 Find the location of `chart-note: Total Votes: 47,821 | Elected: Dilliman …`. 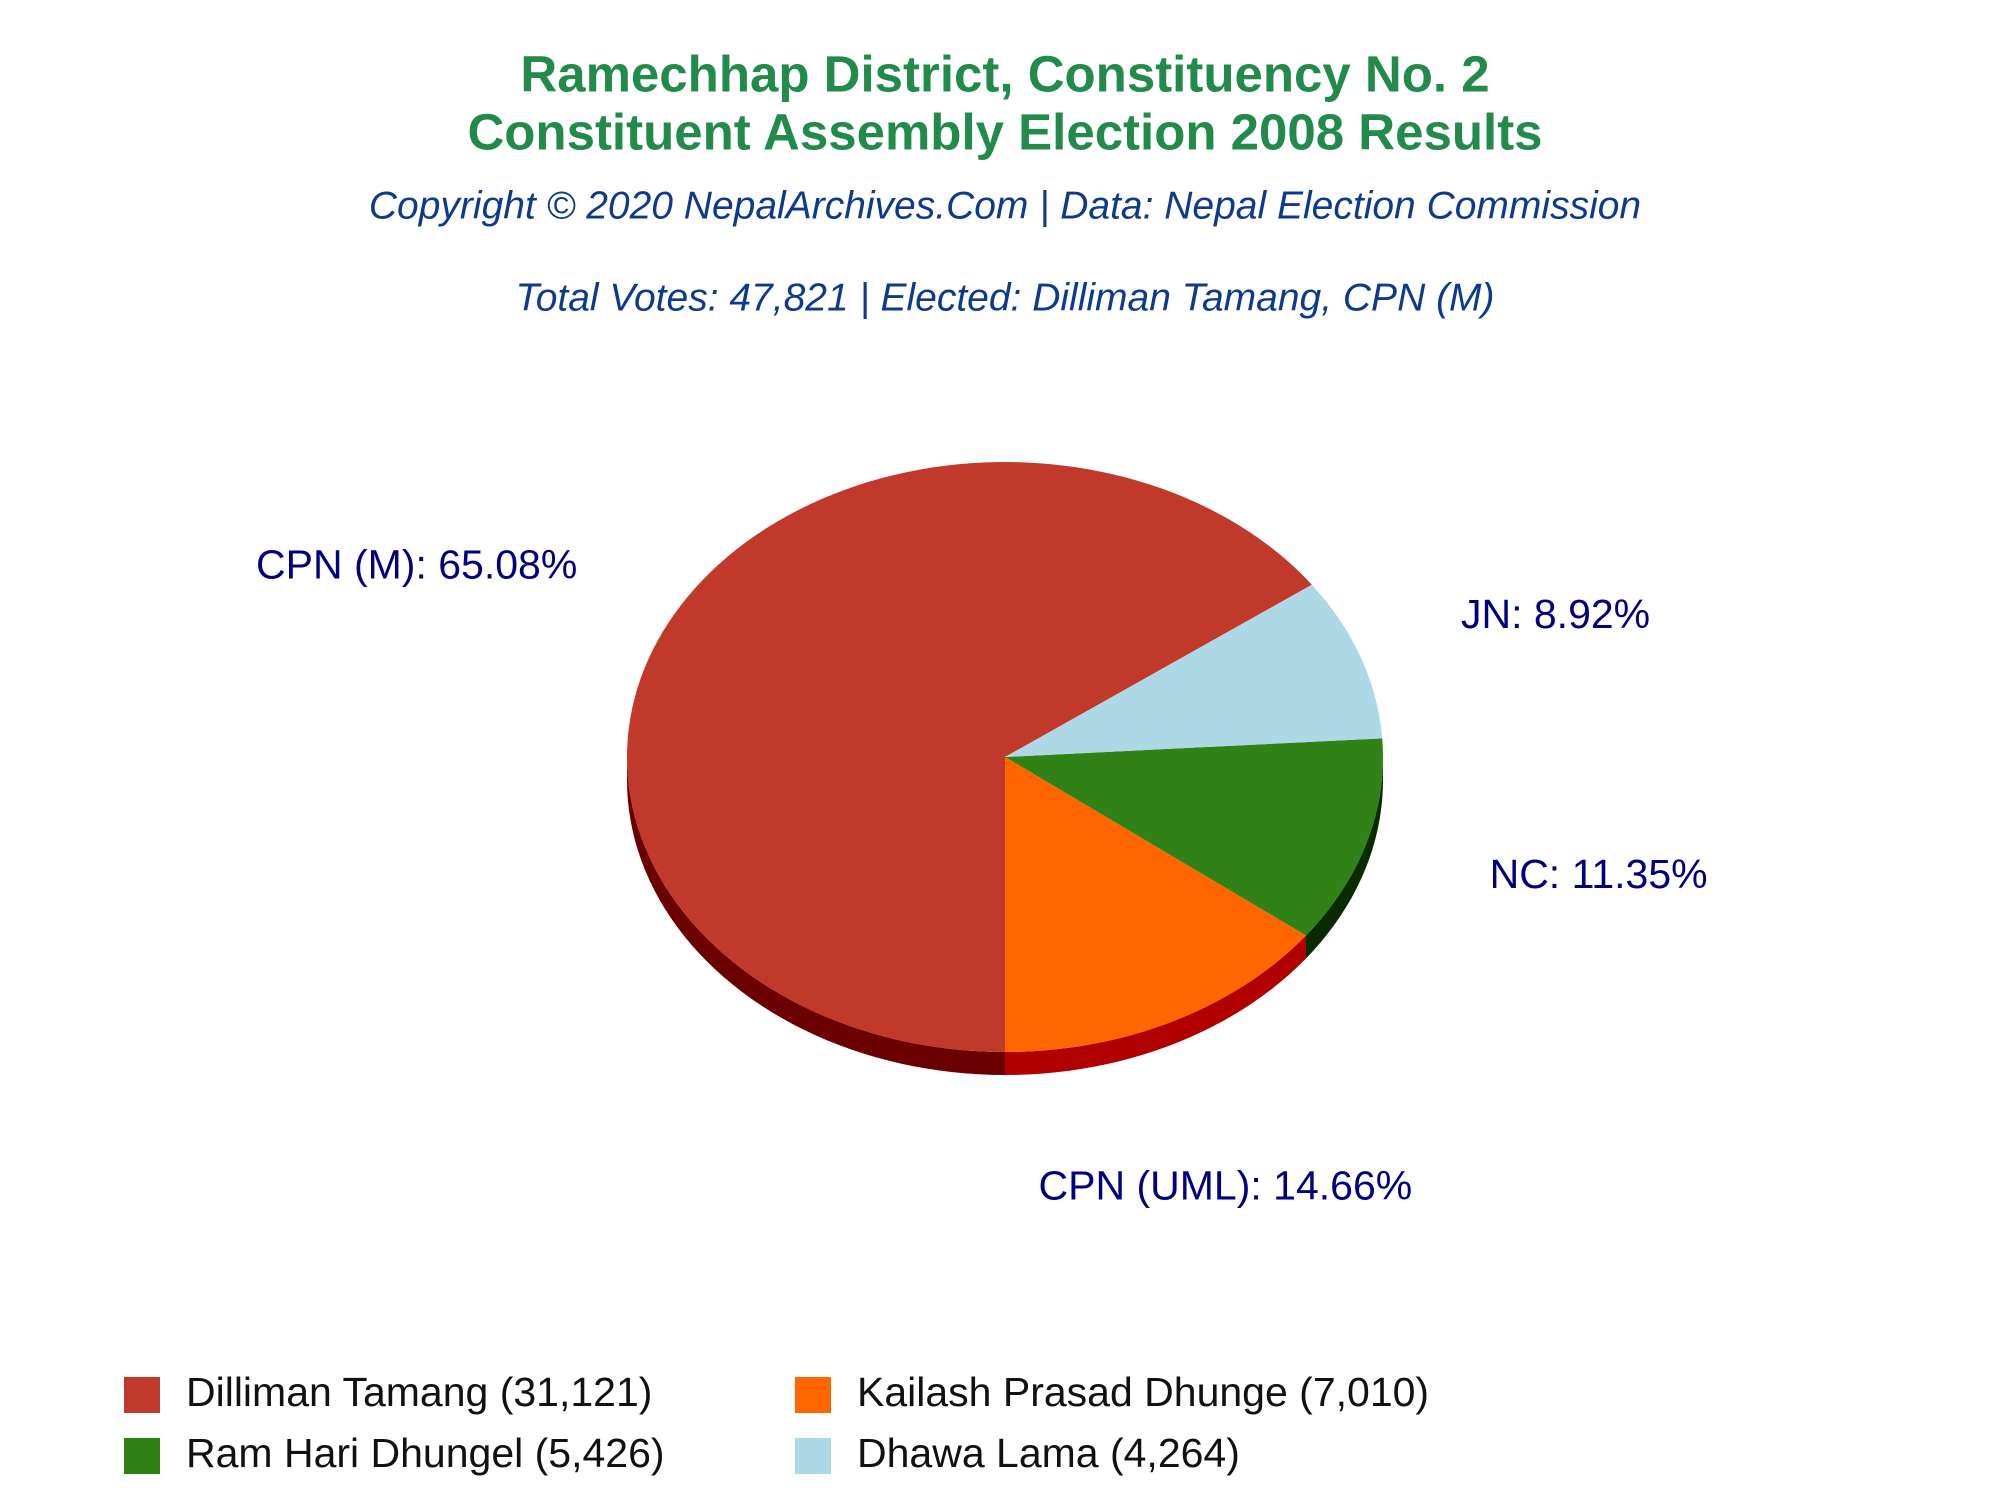

chart-note: Total Votes: 47,821 | Elected: Dilliman … is located at coordinates (1004, 297).